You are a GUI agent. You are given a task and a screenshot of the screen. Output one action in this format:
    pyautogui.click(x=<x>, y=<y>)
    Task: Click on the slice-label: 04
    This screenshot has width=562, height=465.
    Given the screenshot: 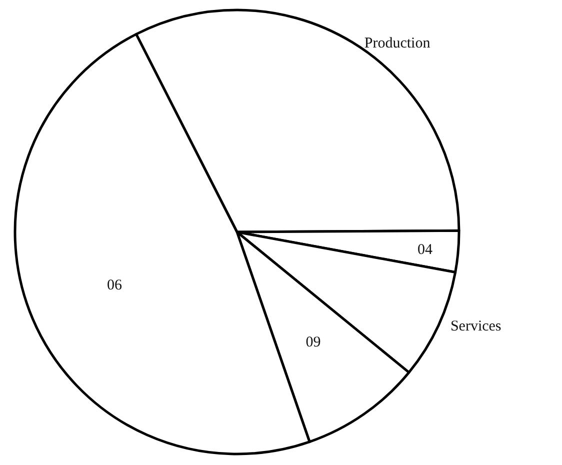 What is the action you would take?
    pyautogui.click(x=425, y=250)
    